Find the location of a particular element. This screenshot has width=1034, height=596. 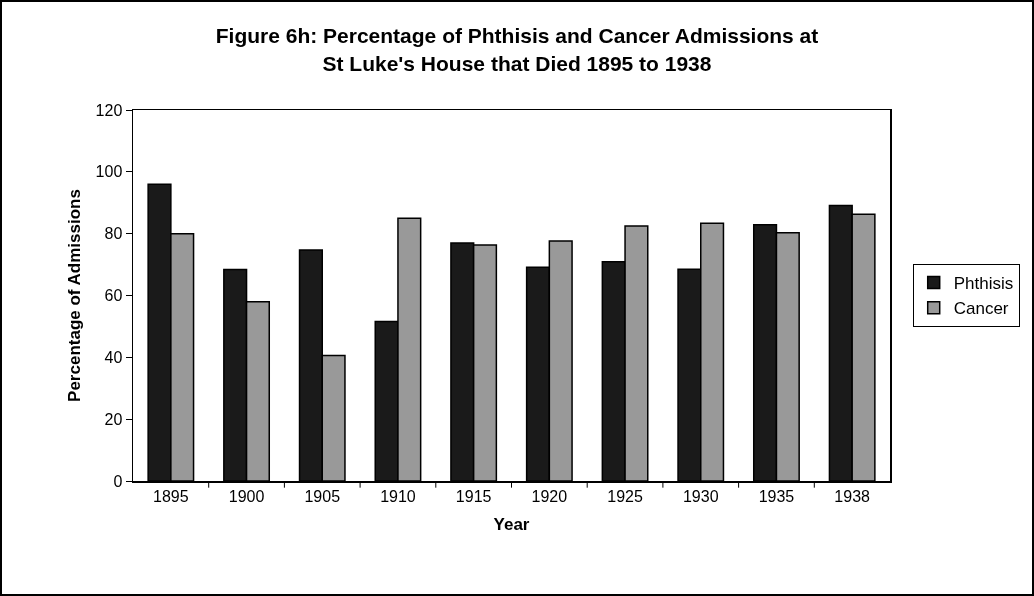

y-tick-label: 120 is located at coordinates (109, 110).